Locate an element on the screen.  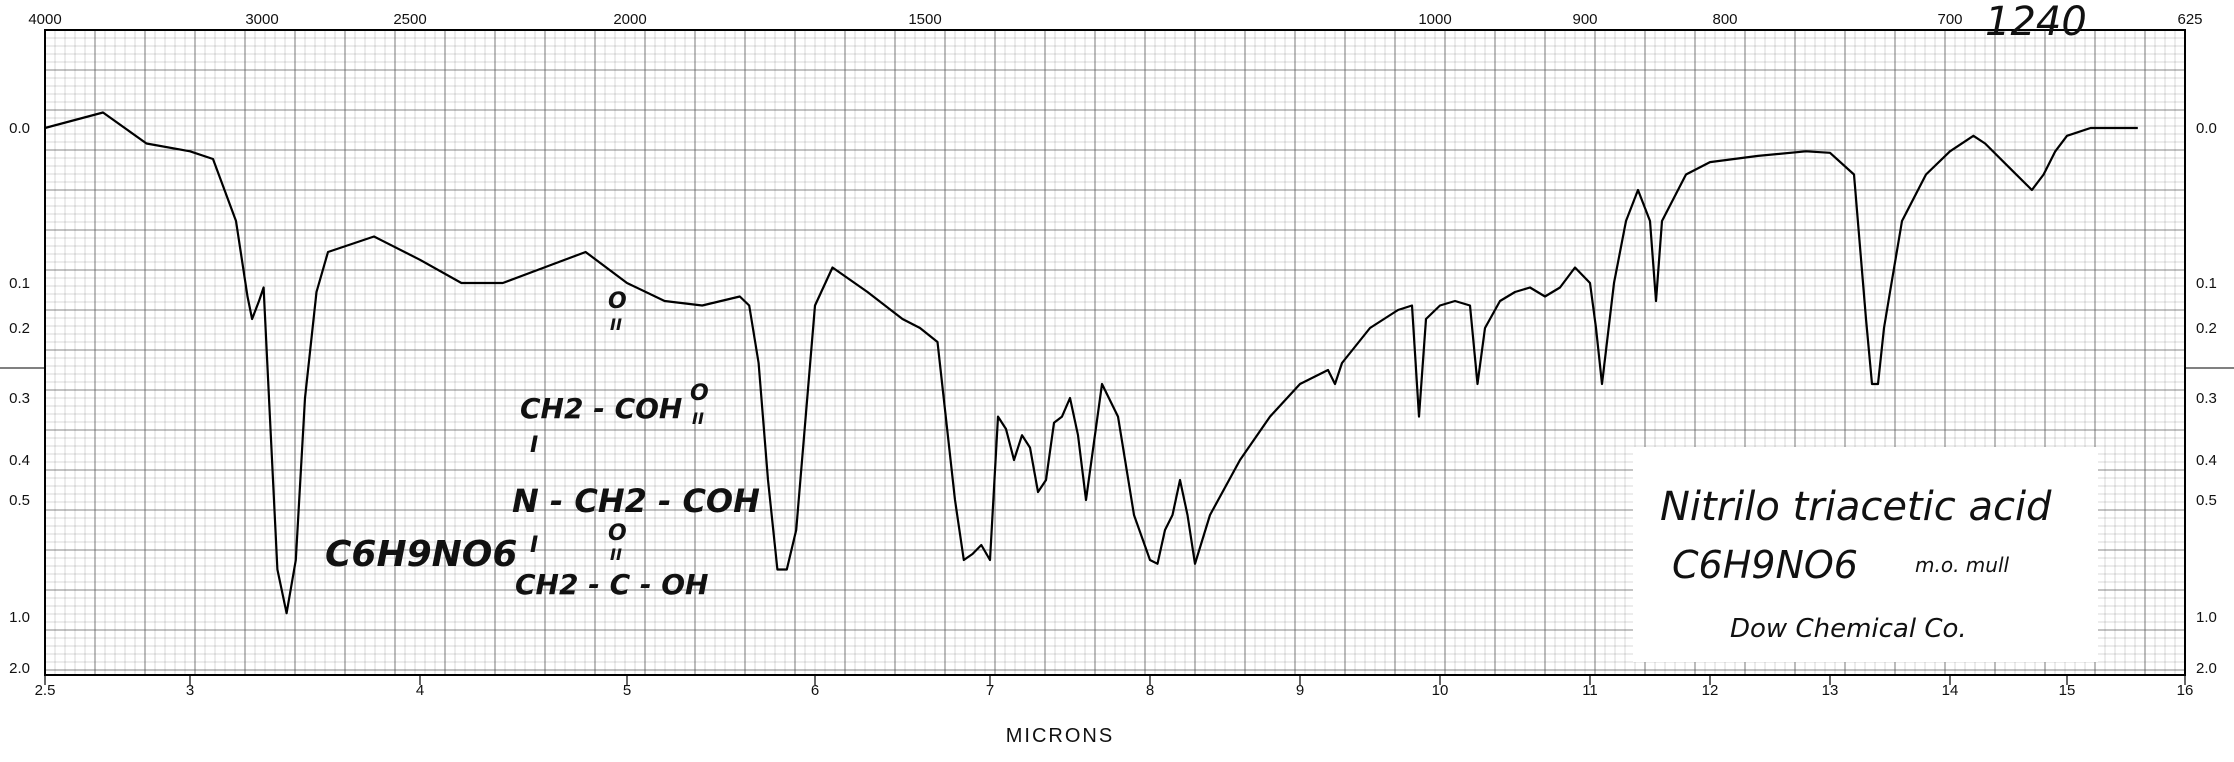
corner-note: 1240 is located at coordinates (2036, 22).